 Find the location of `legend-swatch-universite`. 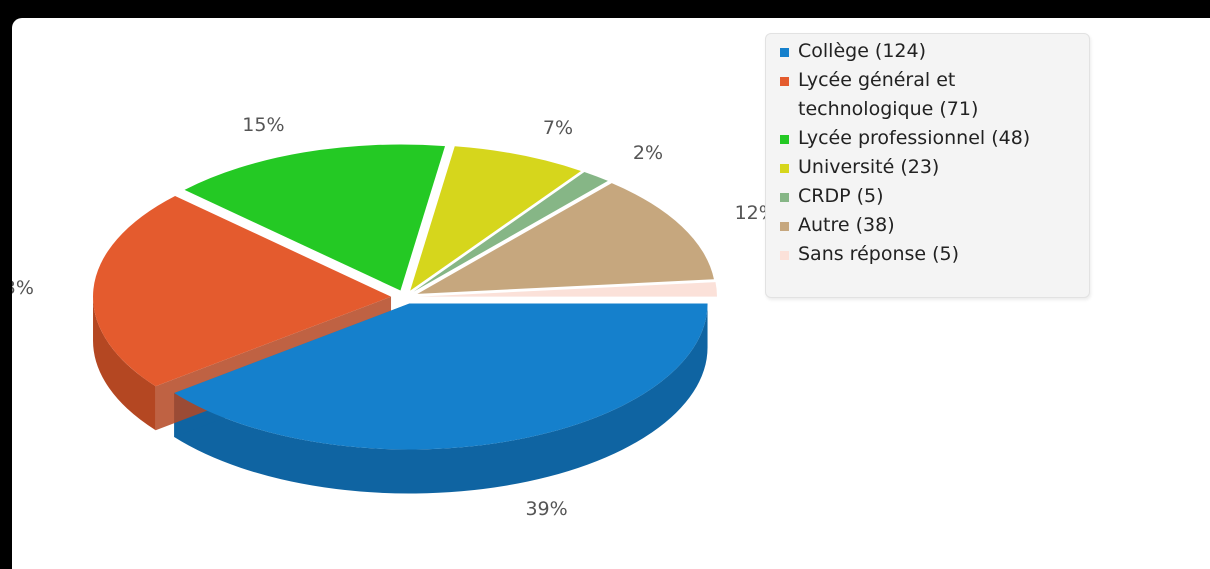

legend-swatch-universite is located at coordinates (784, 168).